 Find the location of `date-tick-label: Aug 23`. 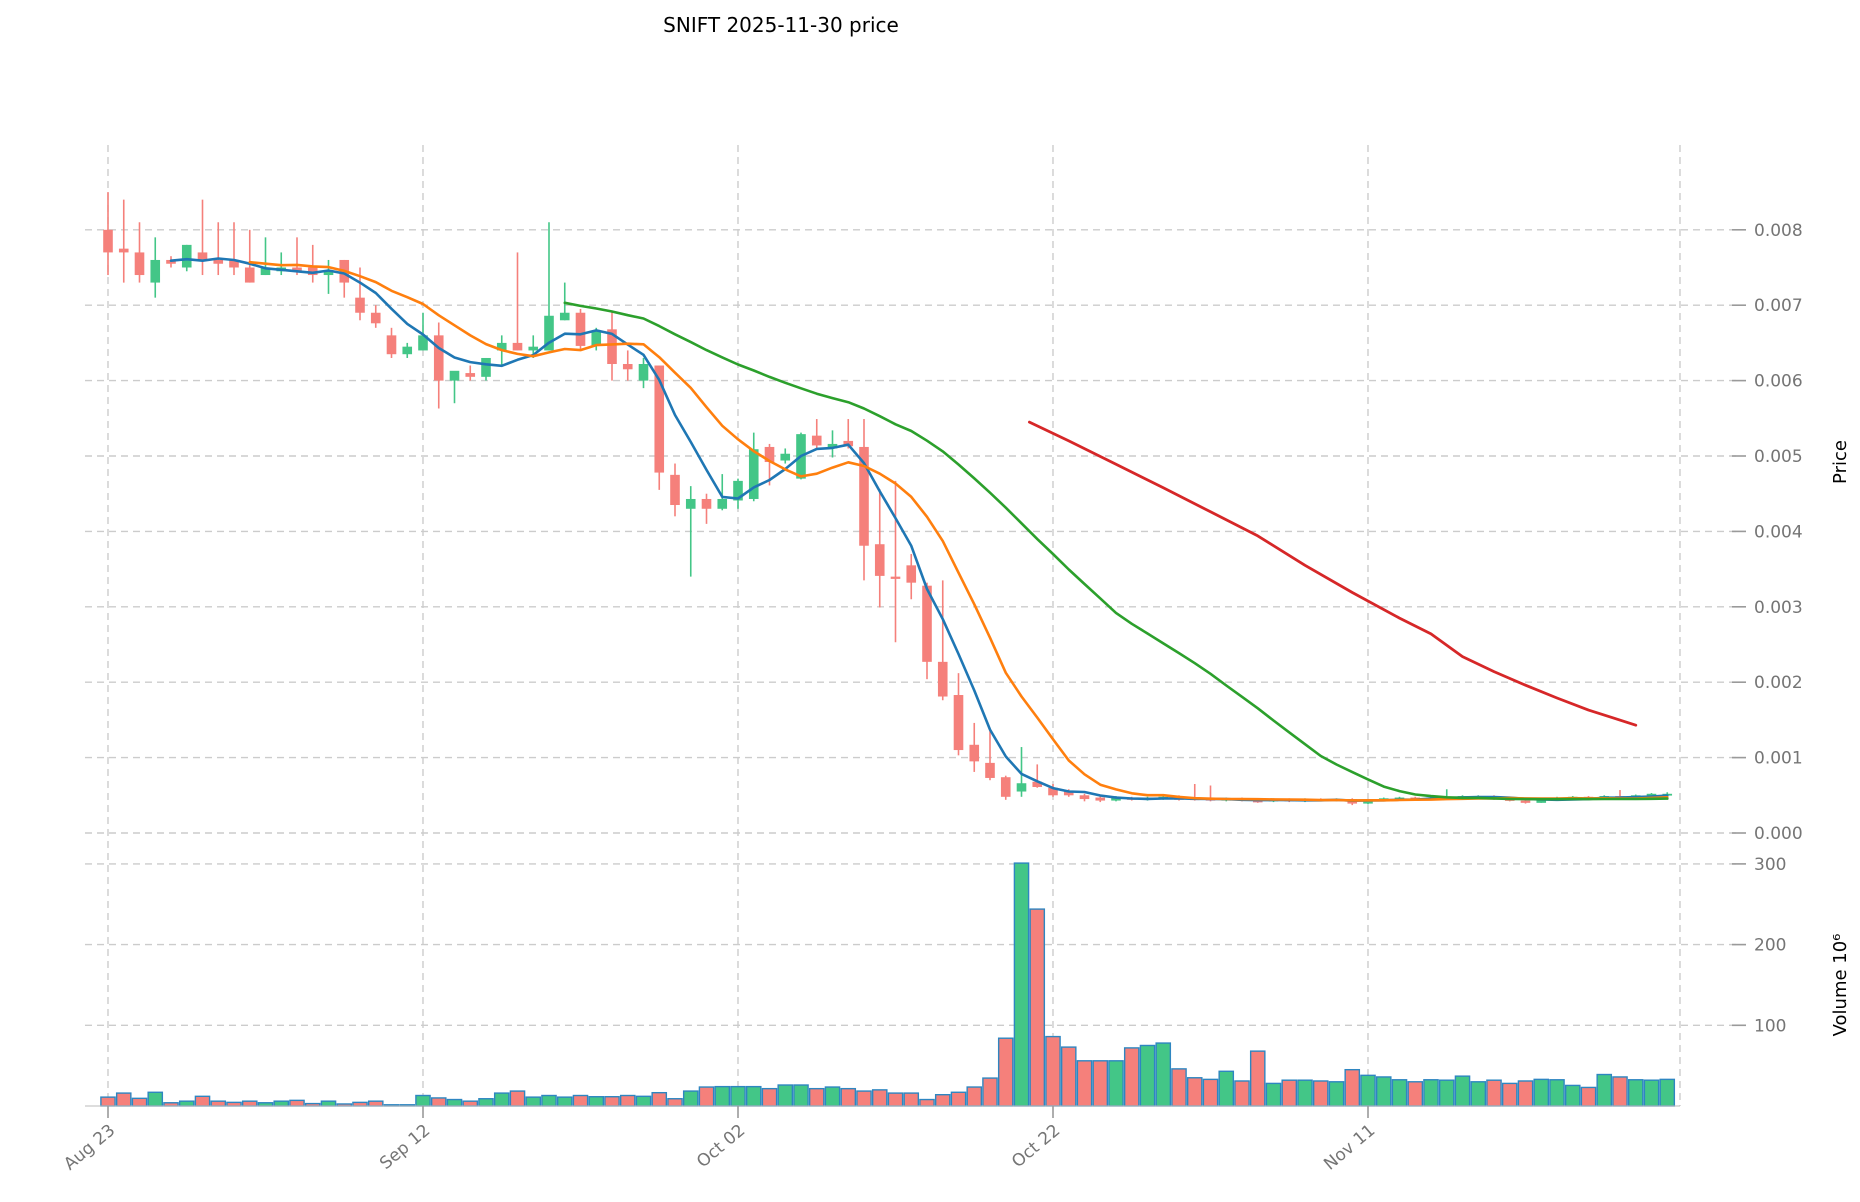

date-tick-label: Aug 23 is located at coordinates (89, 1148).